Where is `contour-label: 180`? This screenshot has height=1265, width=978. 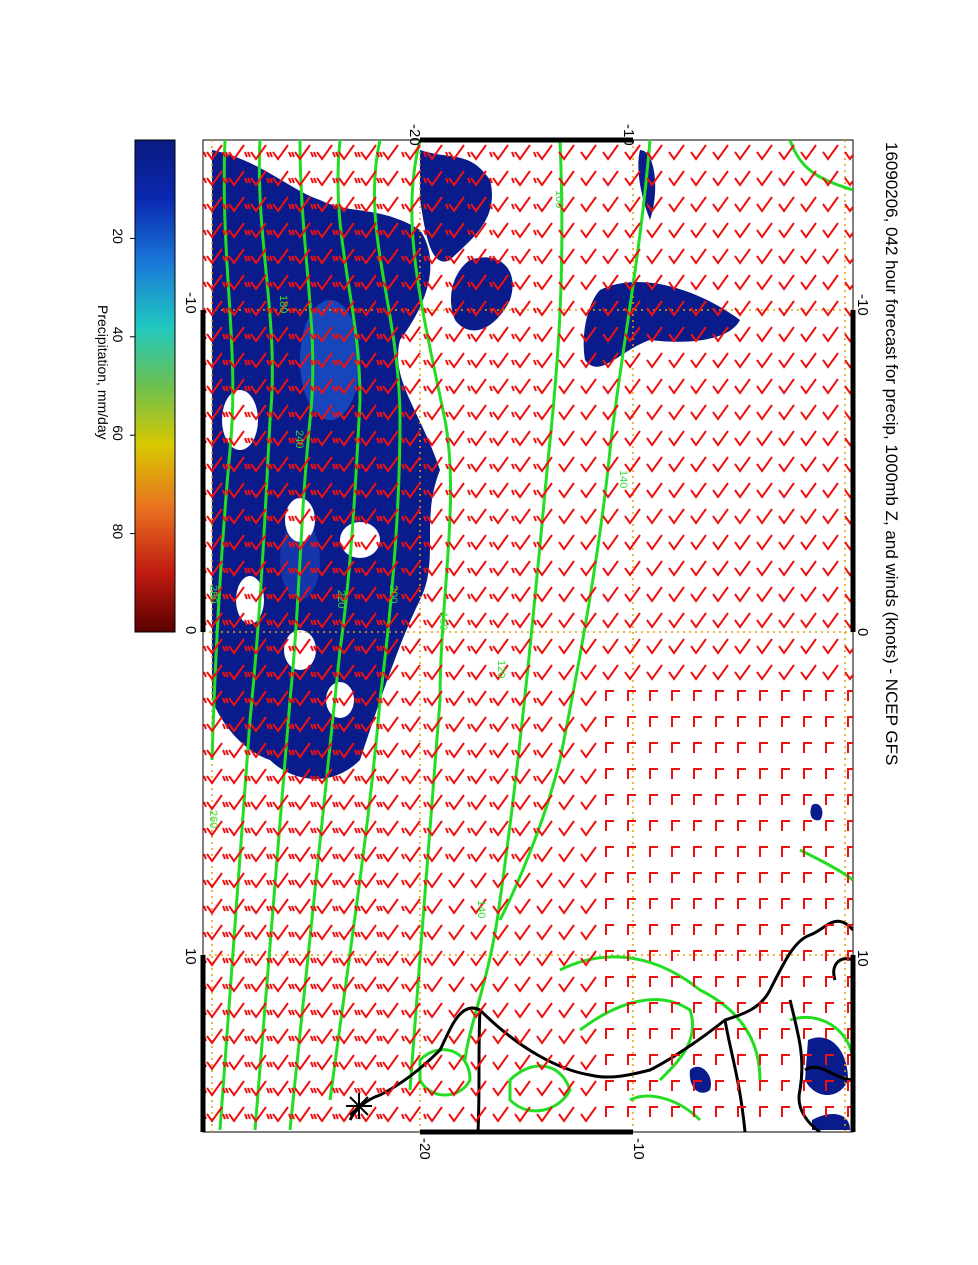
contour-label: 180 is located at coordinates (283, 304).